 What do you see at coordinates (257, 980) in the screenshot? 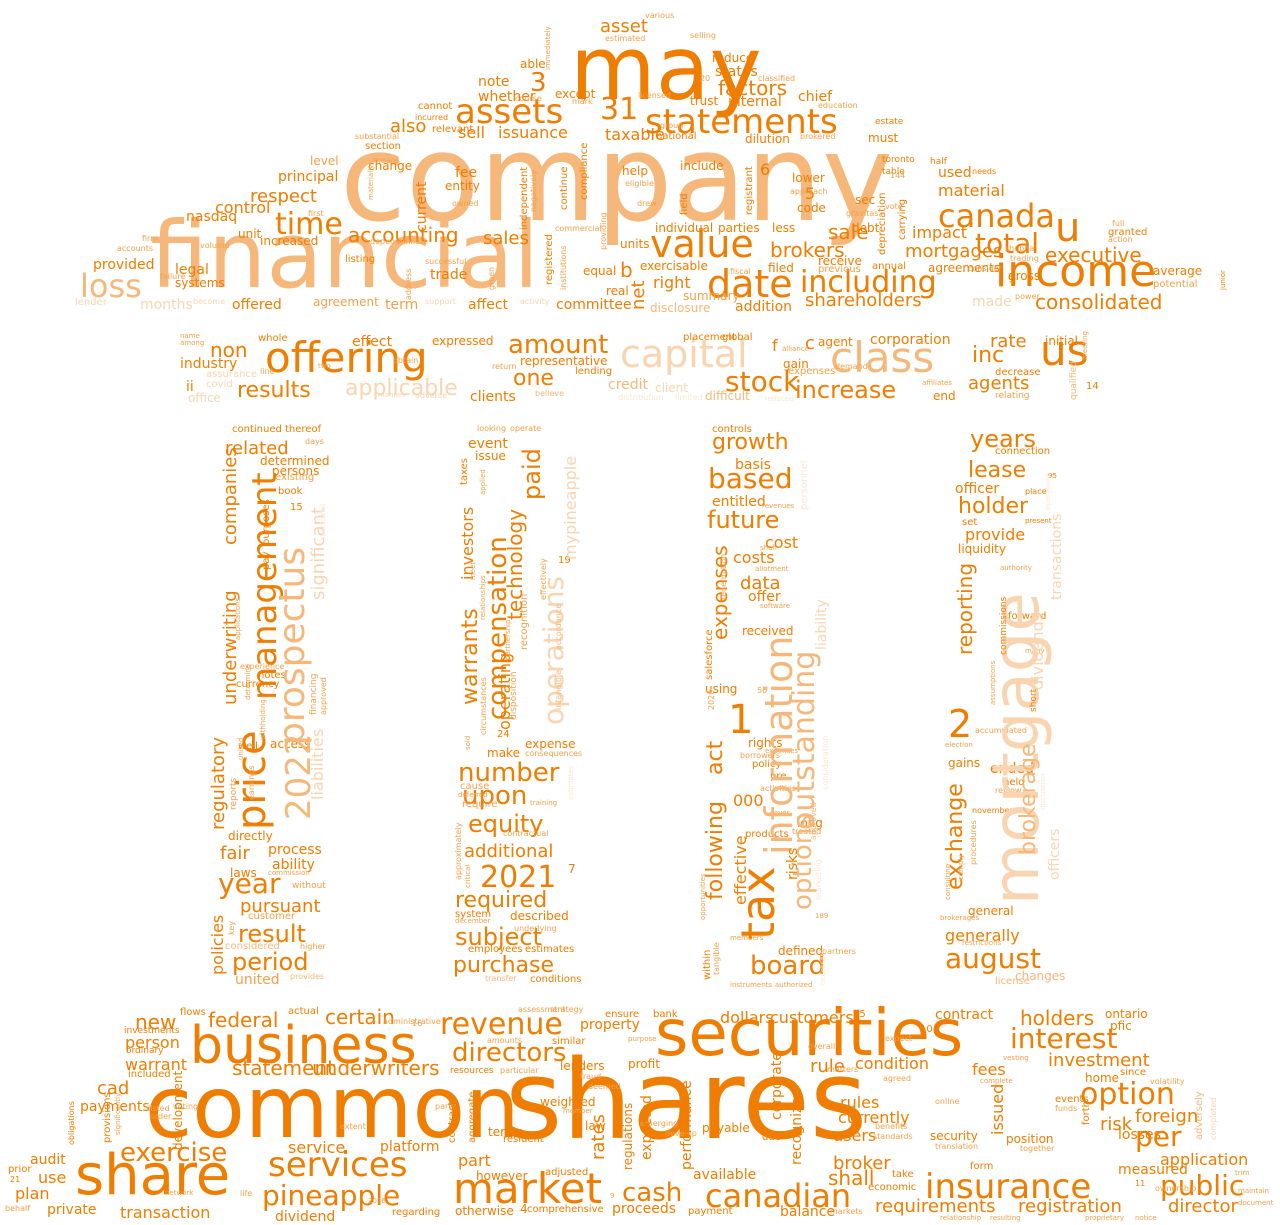
I see `cloud-word: united` at bounding box center [257, 980].